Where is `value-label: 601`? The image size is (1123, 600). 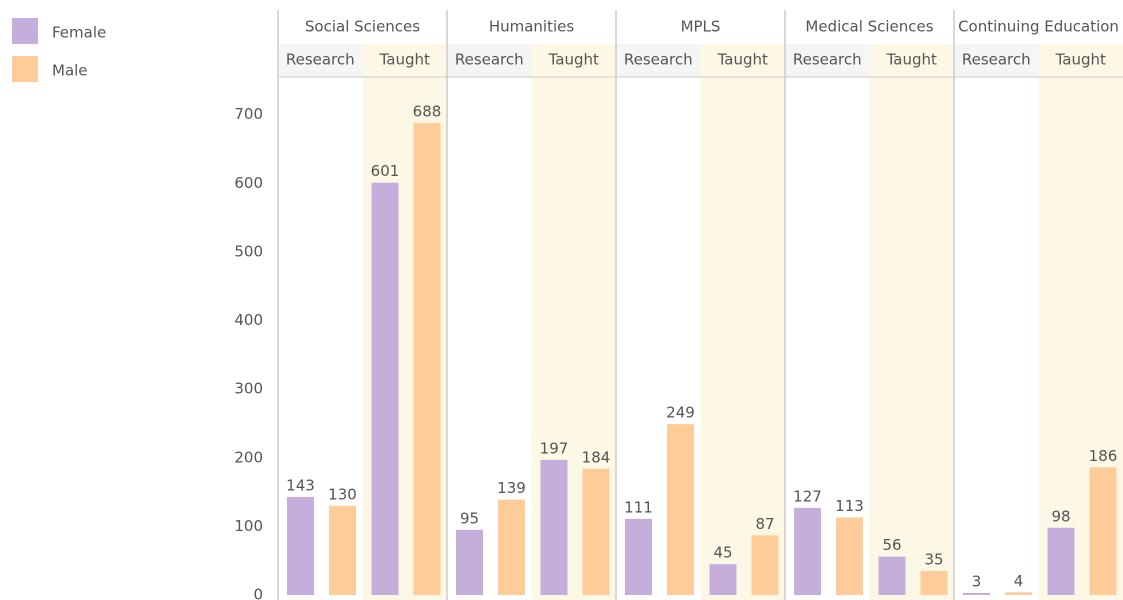
value-label: 601 is located at coordinates (385, 171).